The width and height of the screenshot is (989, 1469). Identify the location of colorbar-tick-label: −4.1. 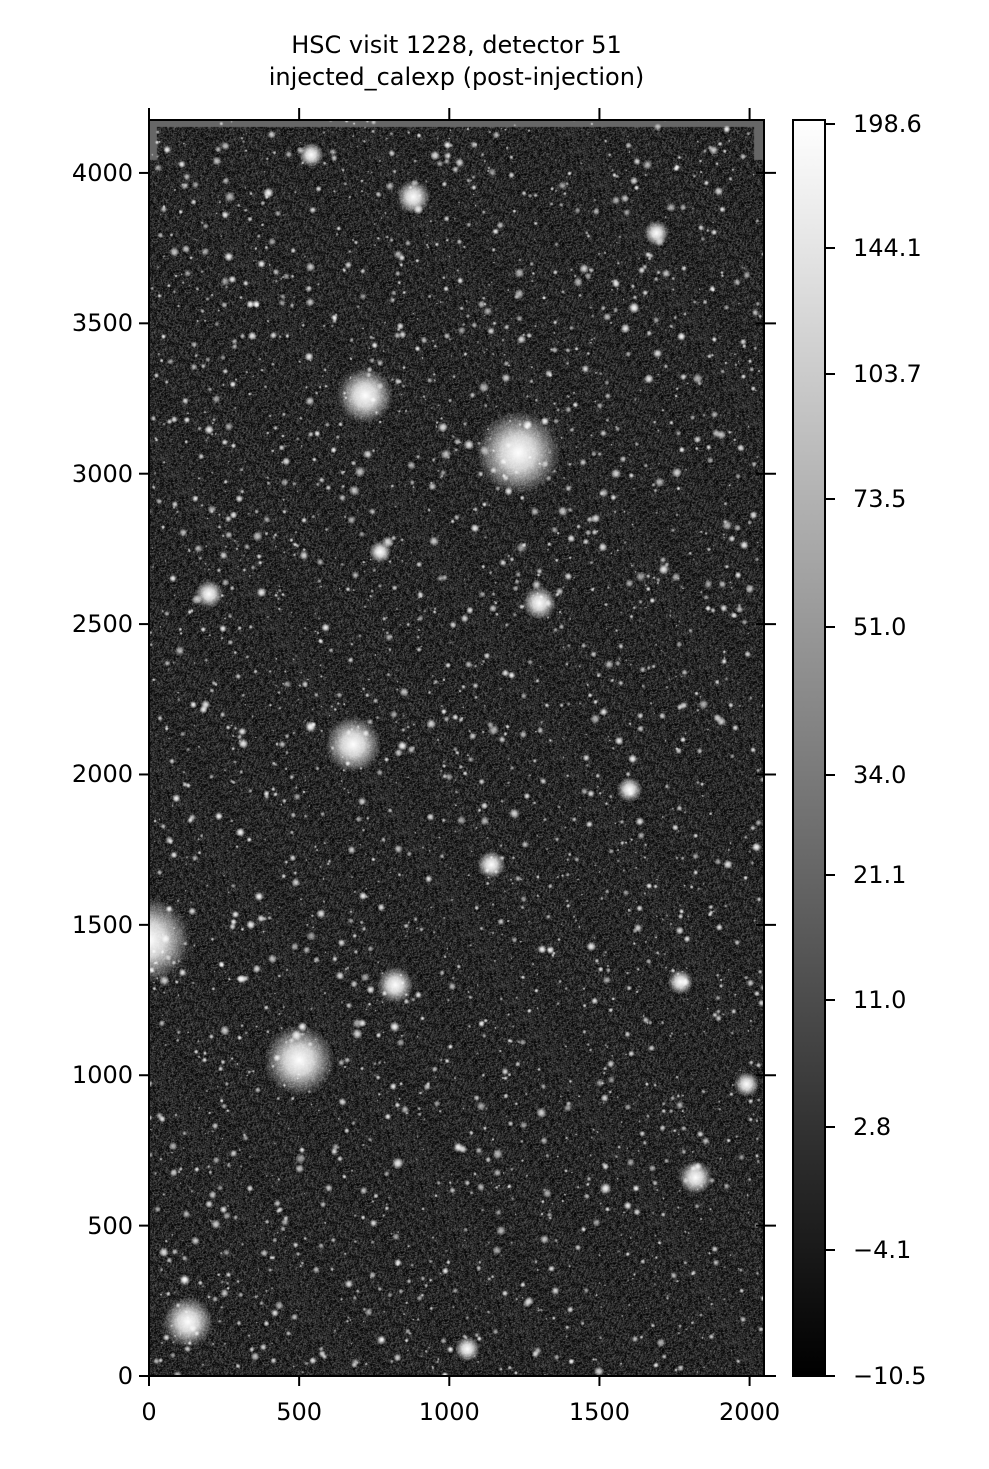
(882, 1250).